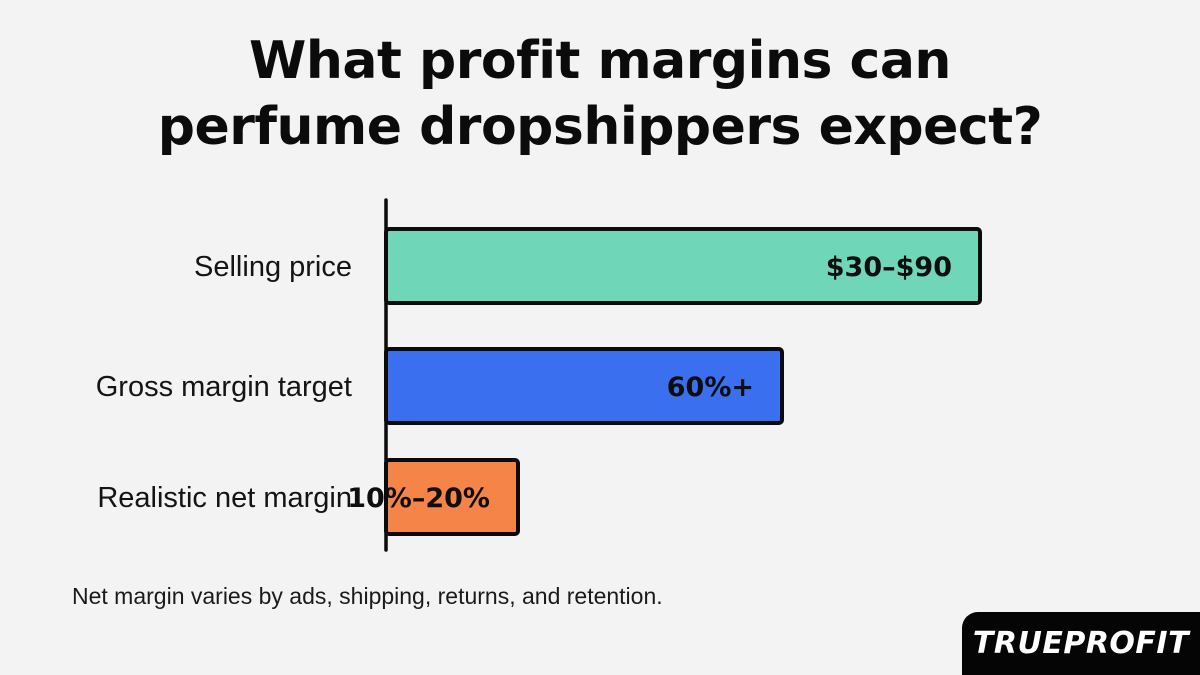  What do you see at coordinates (710, 387) in the screenshot?
I see `data-label-gross-margin-target: 60%+` at bounding box center [710, 387].